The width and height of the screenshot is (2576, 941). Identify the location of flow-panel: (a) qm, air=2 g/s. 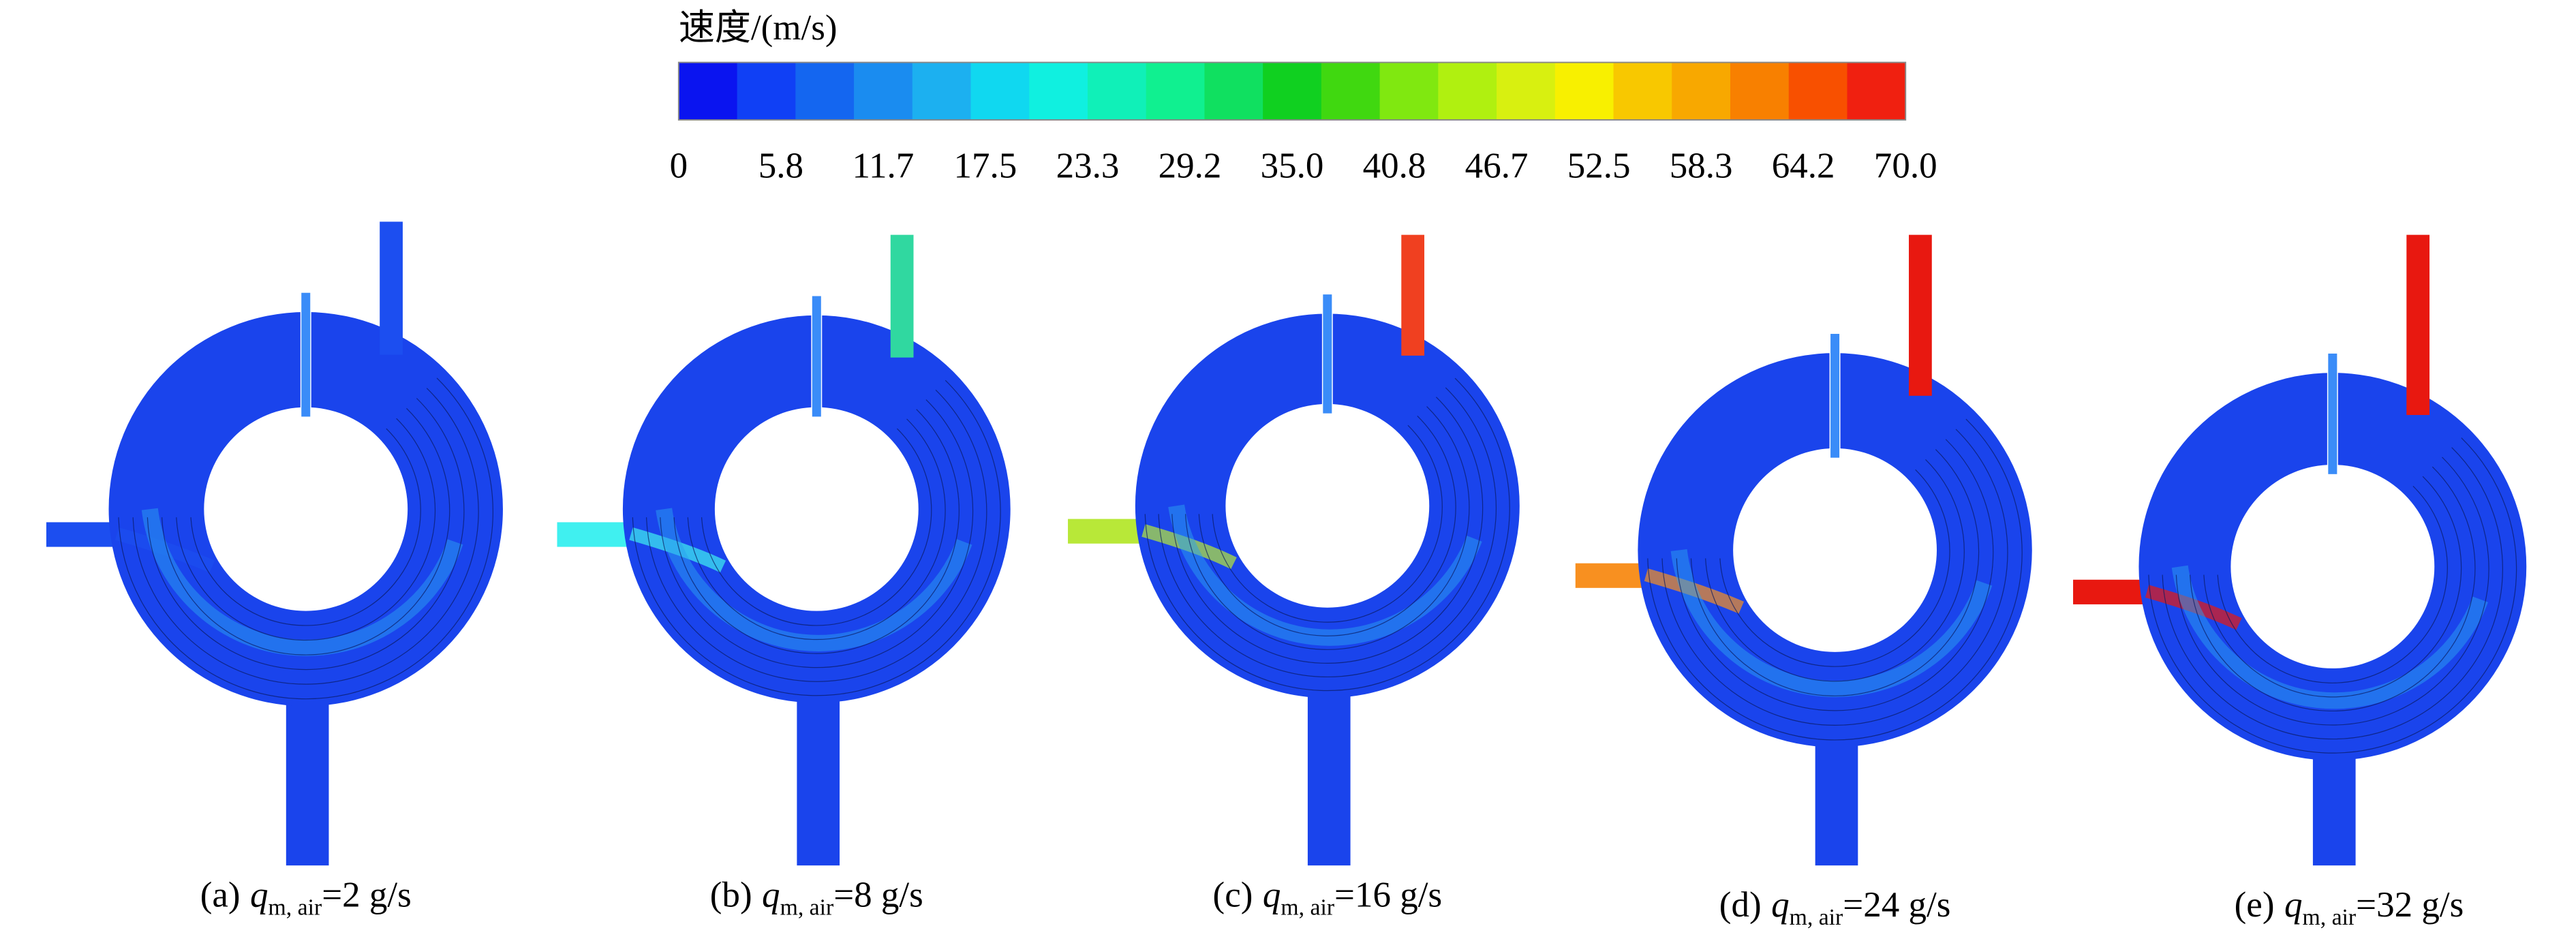
(274, 570).